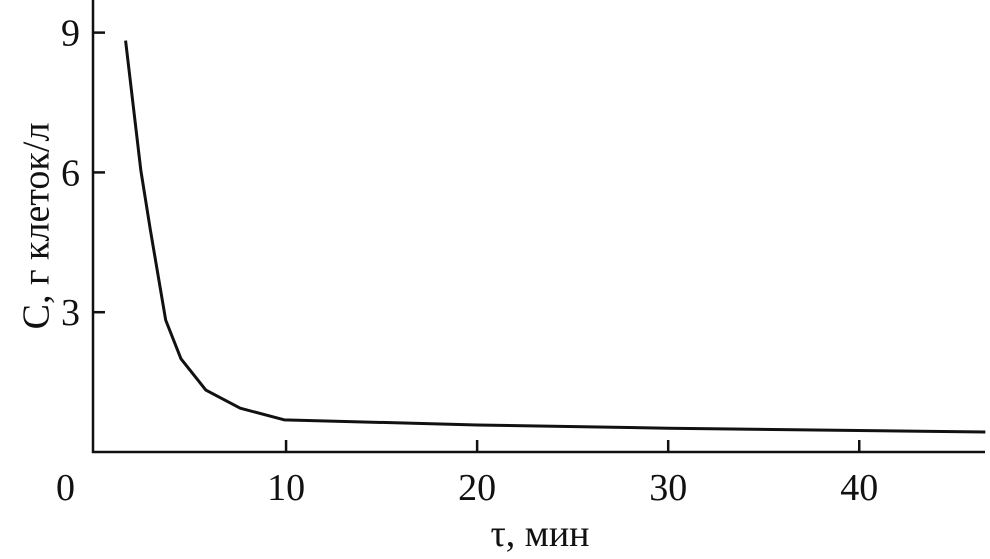 This screenshot has width=990, height=559. What do you see at coordinates (668, 488) in the screenshot?
I see `x-tick-label: 30` at bounding box center [668, 488].